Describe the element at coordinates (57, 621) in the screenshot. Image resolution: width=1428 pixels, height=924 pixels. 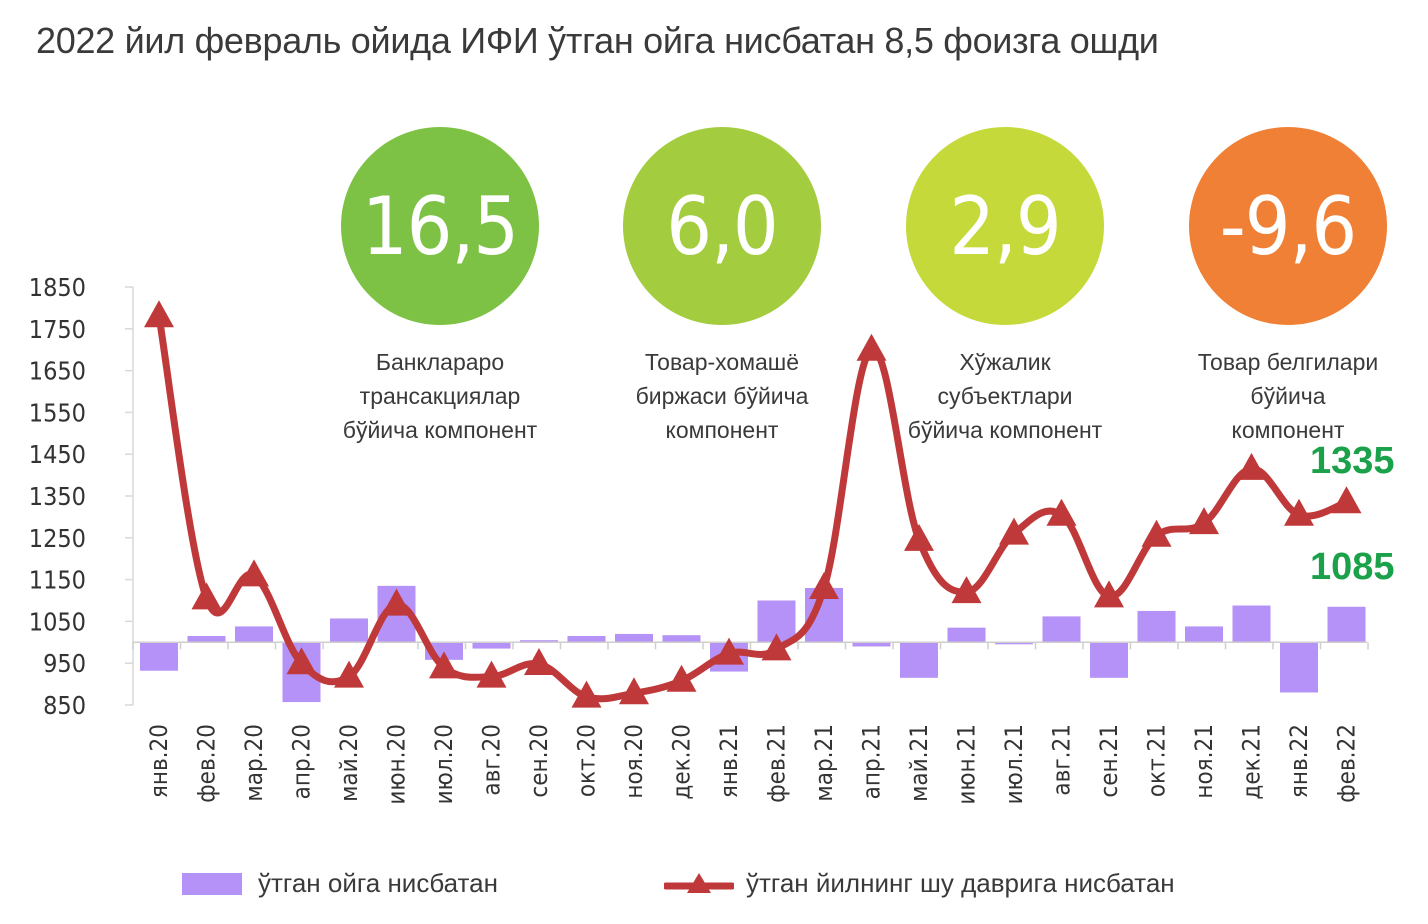
I see `y-tick-label: 1050` at that location.